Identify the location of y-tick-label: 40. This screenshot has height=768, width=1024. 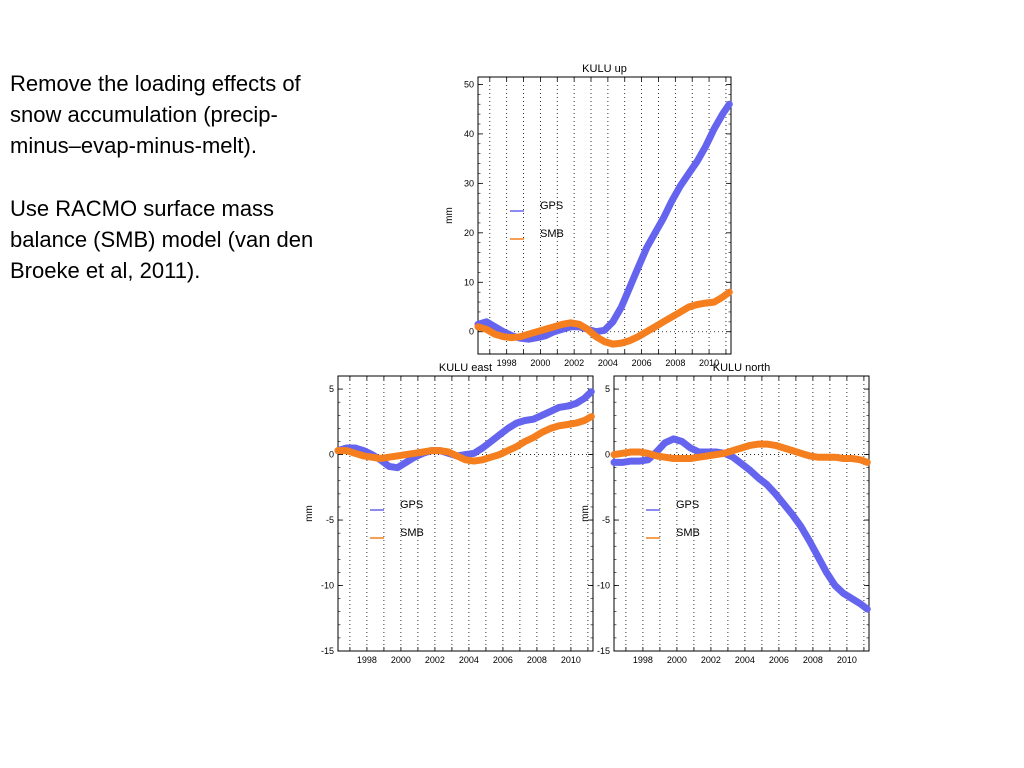
(469, 134).